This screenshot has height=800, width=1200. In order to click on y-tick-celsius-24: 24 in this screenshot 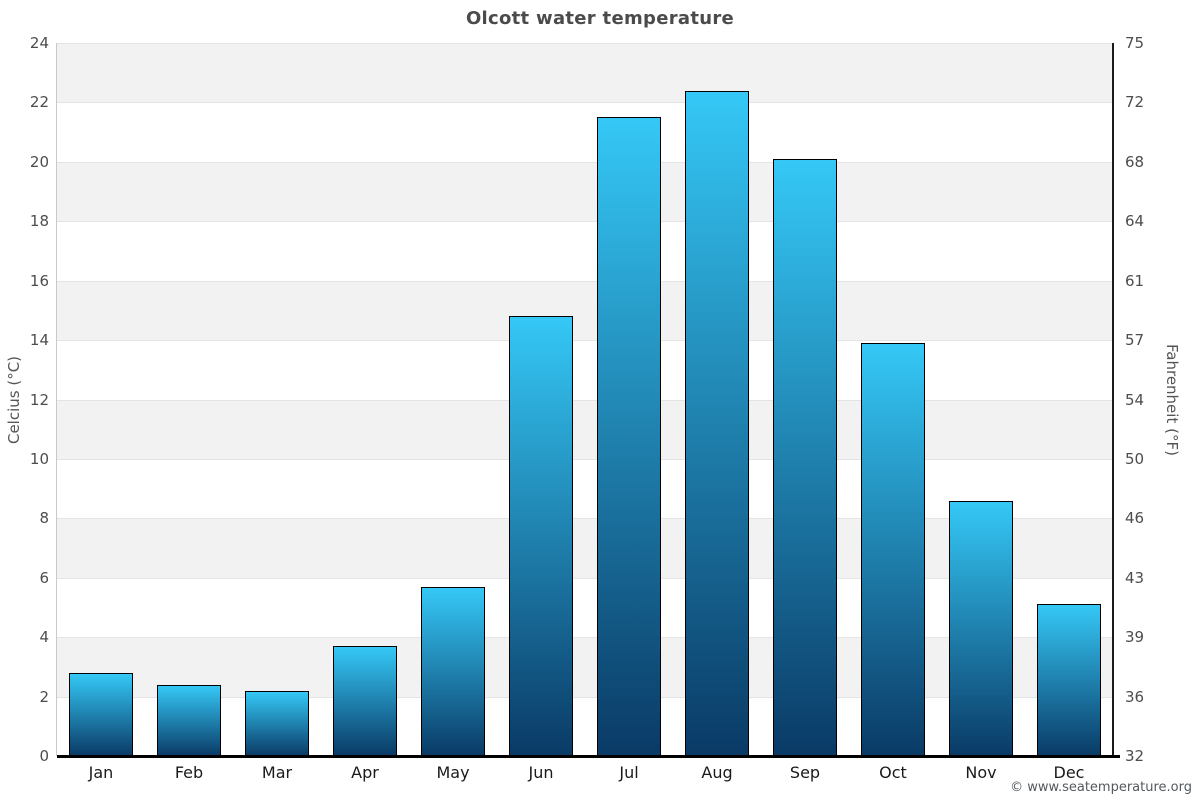, I will do `click(39, 43)`.